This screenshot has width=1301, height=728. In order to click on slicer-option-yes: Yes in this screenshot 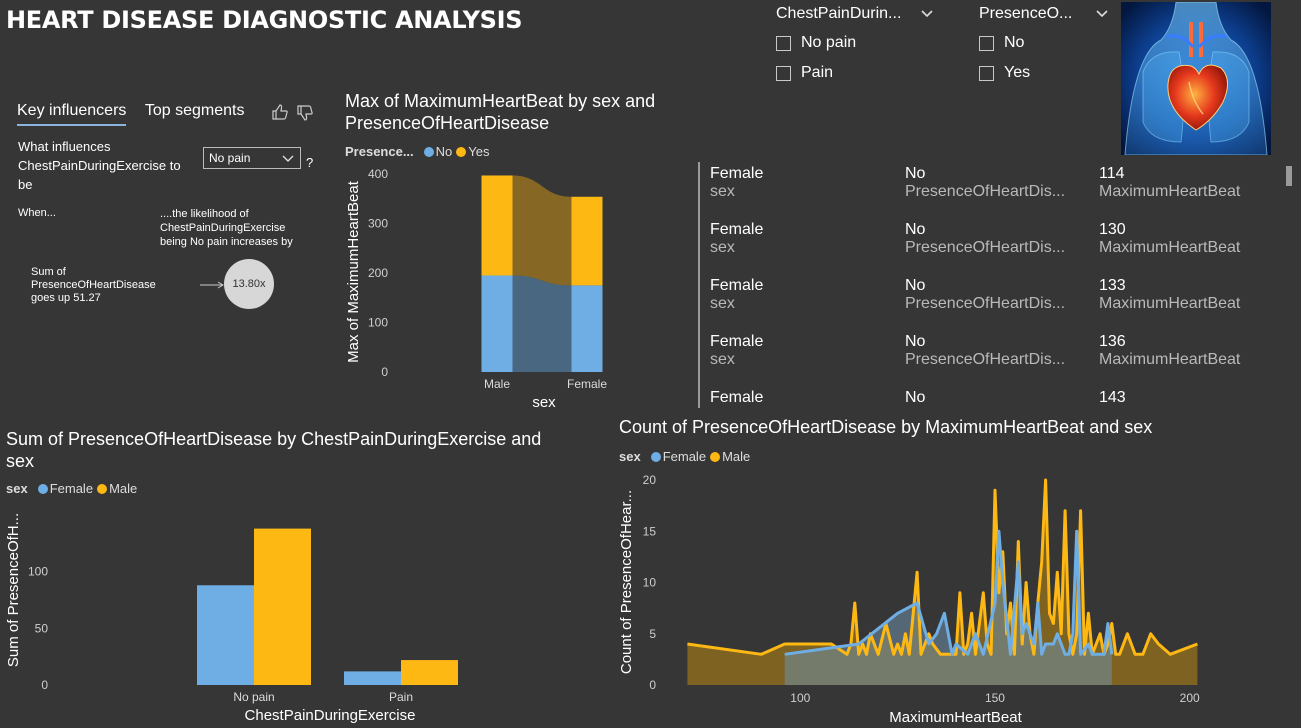, I will do `click(1045, 73)`.